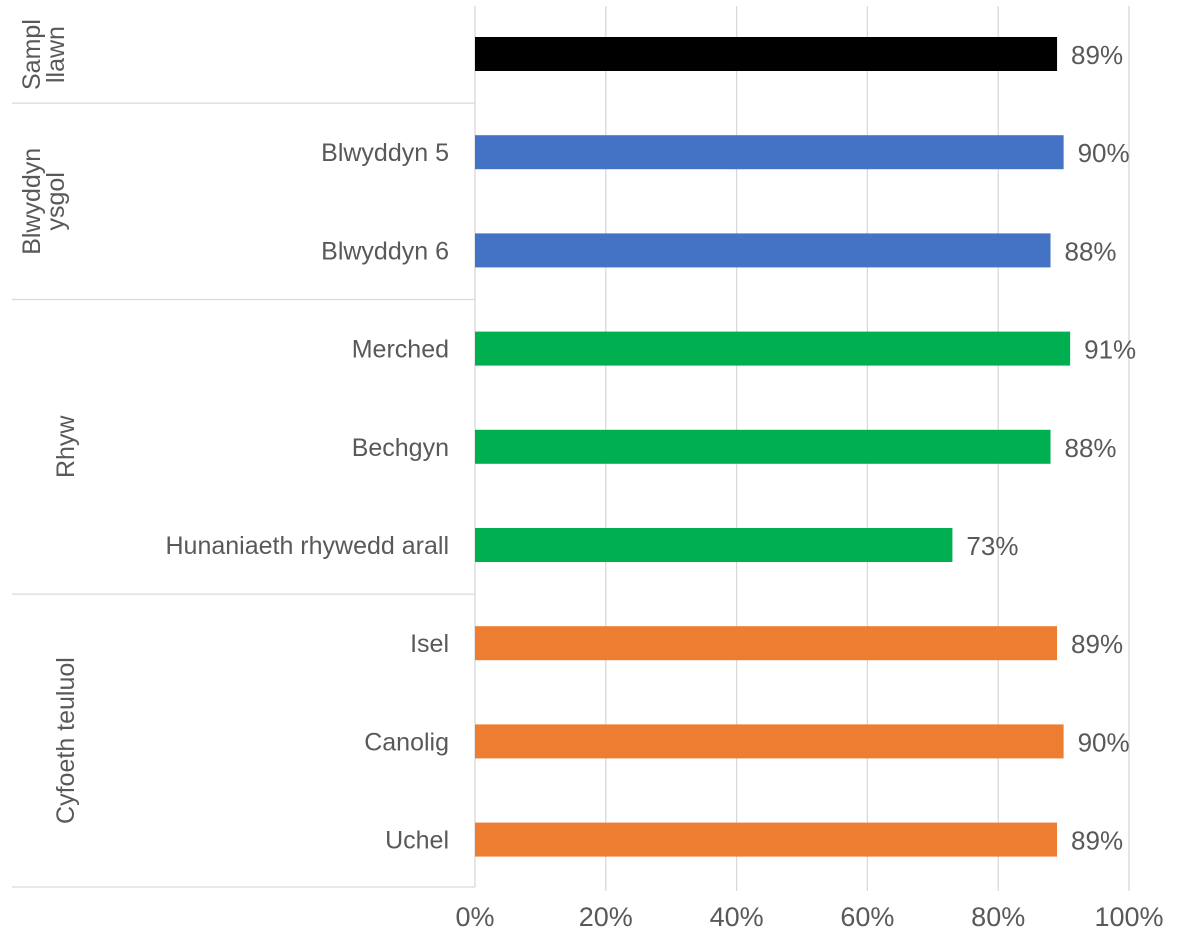  What do you see at coordinates (474, 917) in the screenshot?
I see `x-tick-label: 0%` at bounding box center [474, 917].